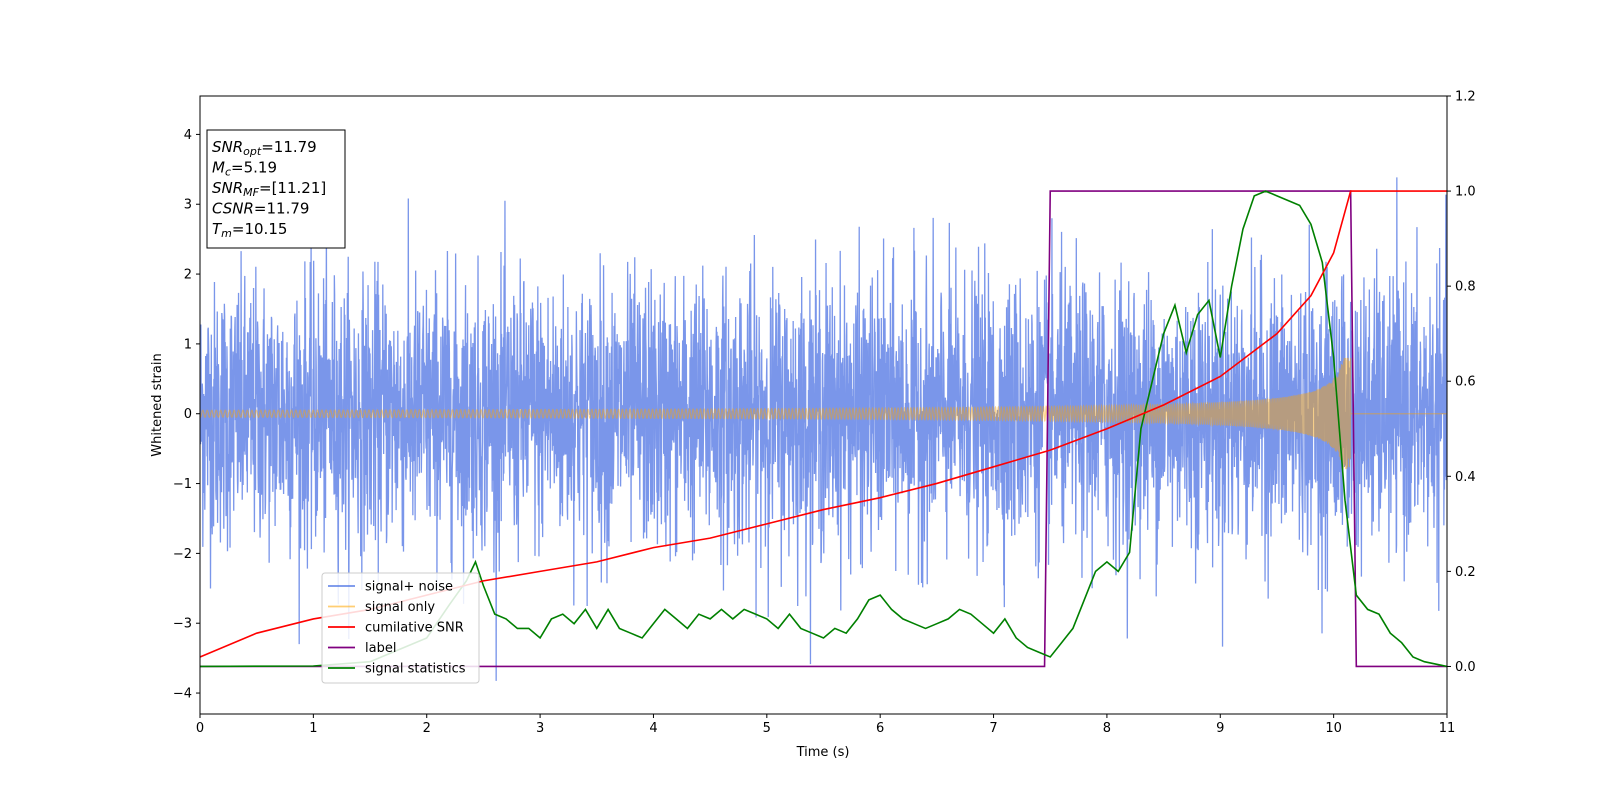  Describe the element at coordinates (993, 728) in the screenshot. I see `x-tick-label: 7` at that location.